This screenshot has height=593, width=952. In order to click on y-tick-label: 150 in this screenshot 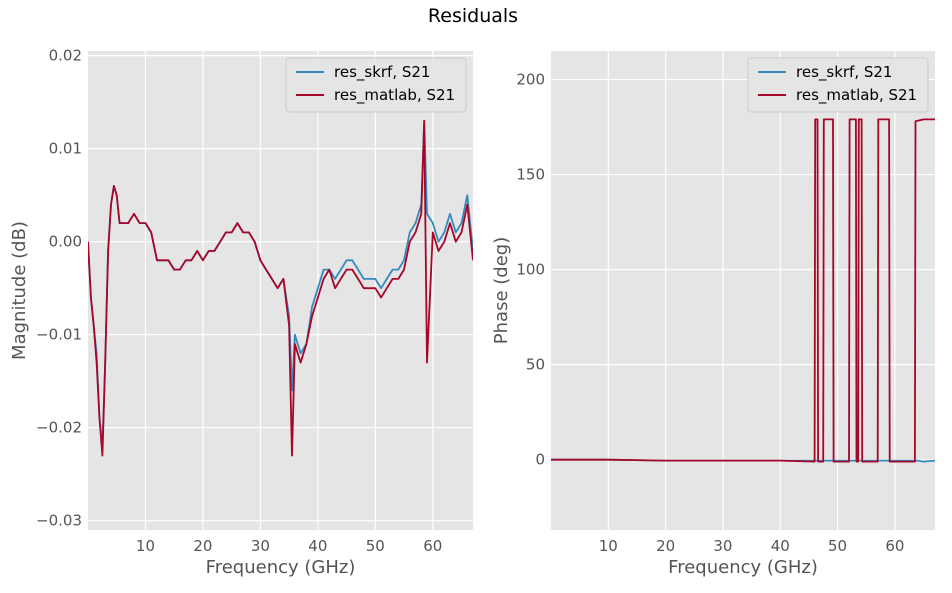, I will do `click(530, 175)`.